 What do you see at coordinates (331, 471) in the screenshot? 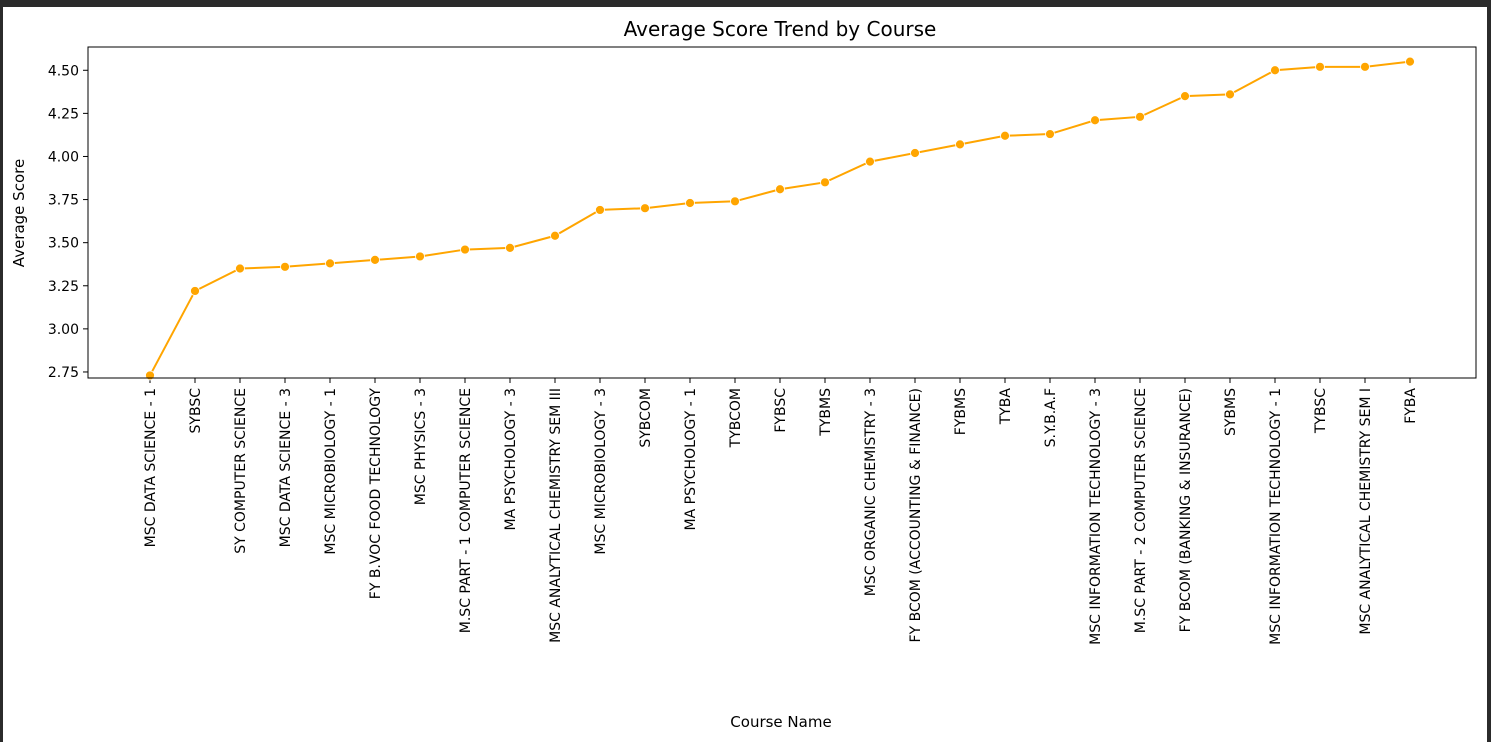
I see `x-tick-label: MSC MICROBIOLOGY - 1` at bounding box center [331, 471].